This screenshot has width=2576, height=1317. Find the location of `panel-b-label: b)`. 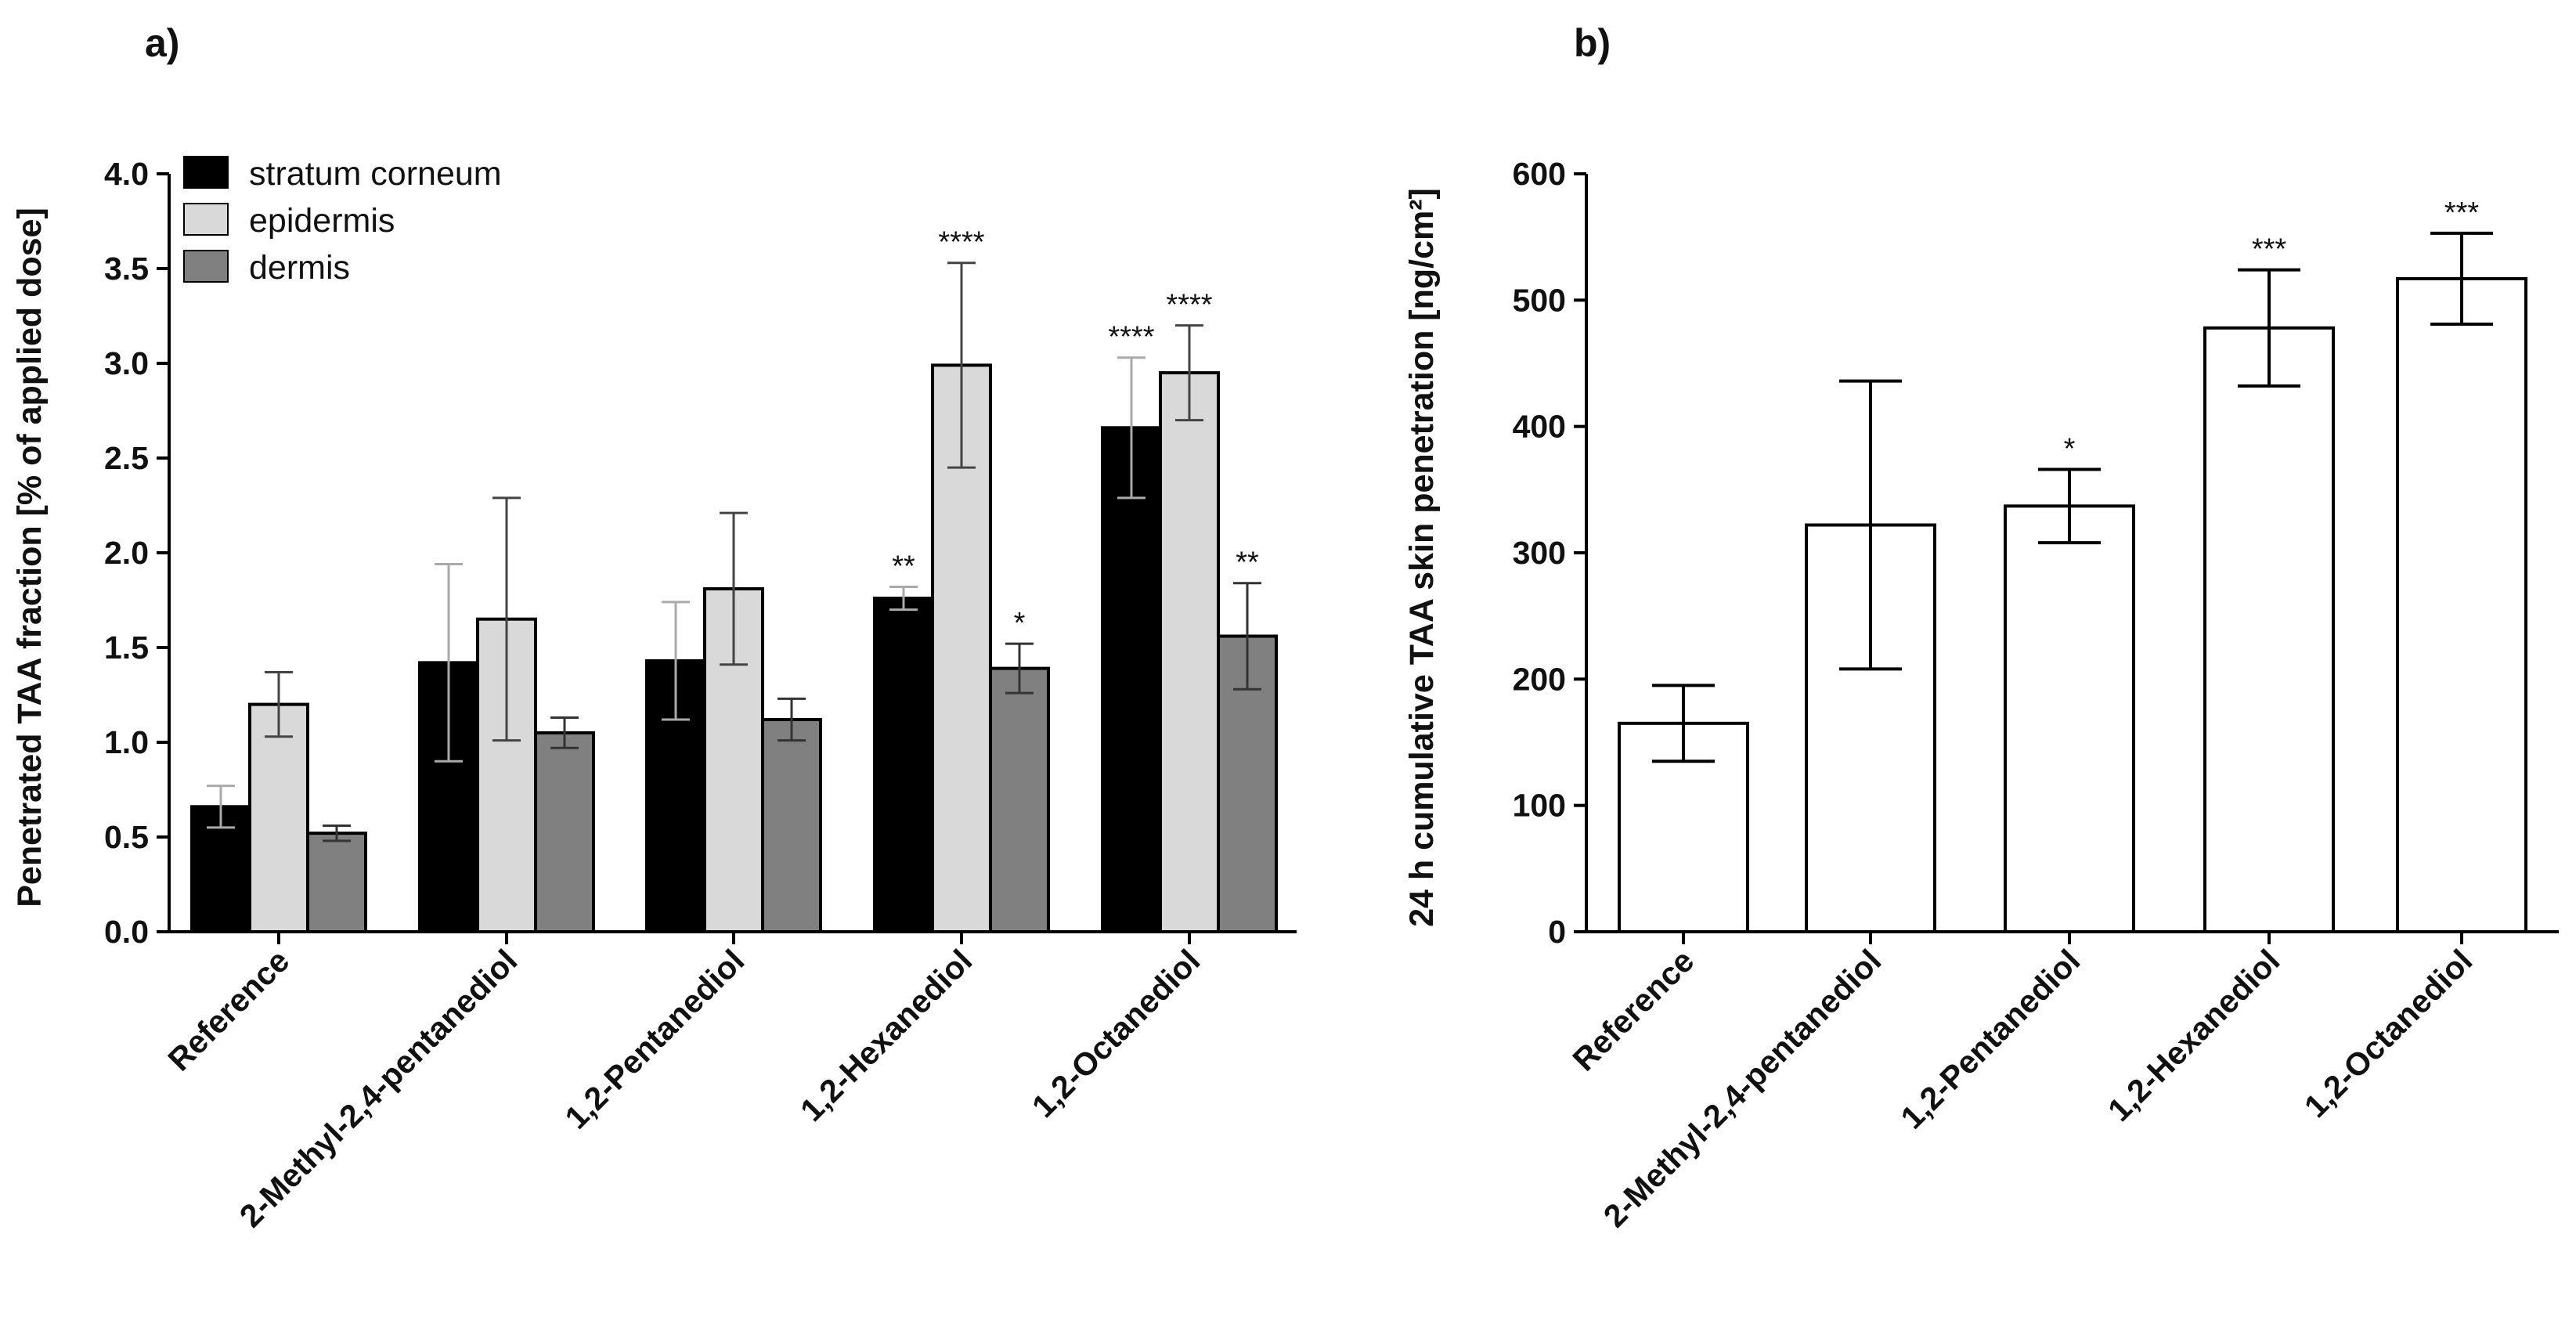

panel-b-label: b) is located at coordinates (1593, 43).